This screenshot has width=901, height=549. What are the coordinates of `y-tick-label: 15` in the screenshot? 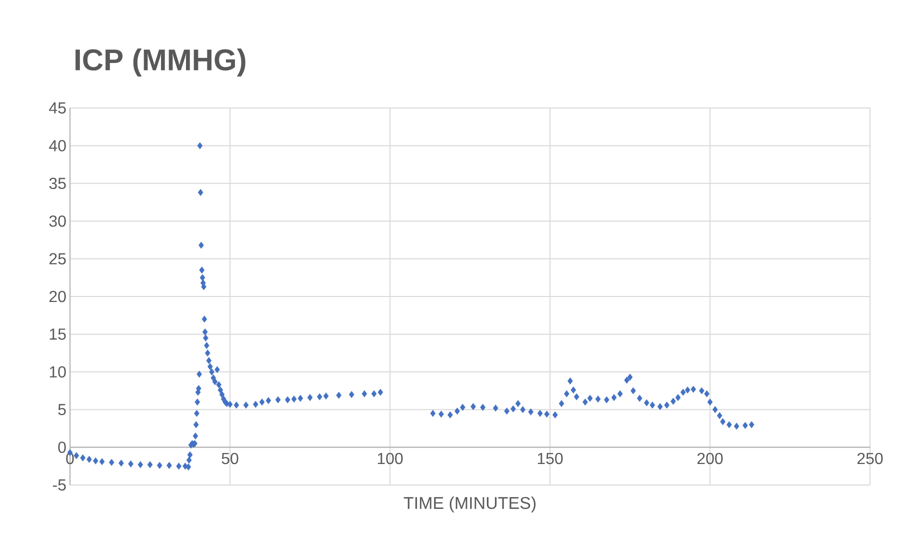 It's located at (58, 334).